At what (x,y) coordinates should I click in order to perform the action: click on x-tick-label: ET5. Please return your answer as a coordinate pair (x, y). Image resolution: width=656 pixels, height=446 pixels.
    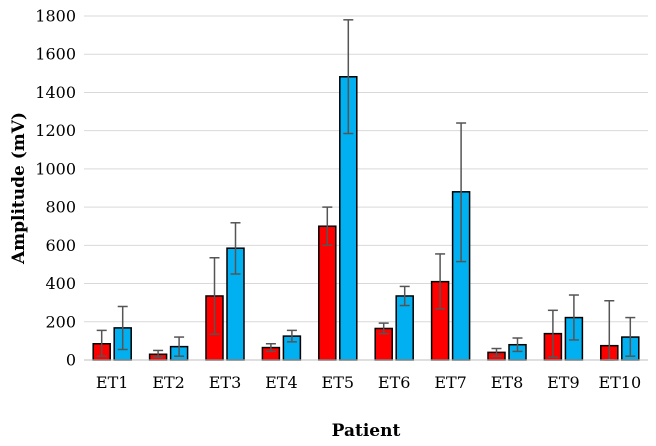
    Looking at the image, I should click on (338, 382).